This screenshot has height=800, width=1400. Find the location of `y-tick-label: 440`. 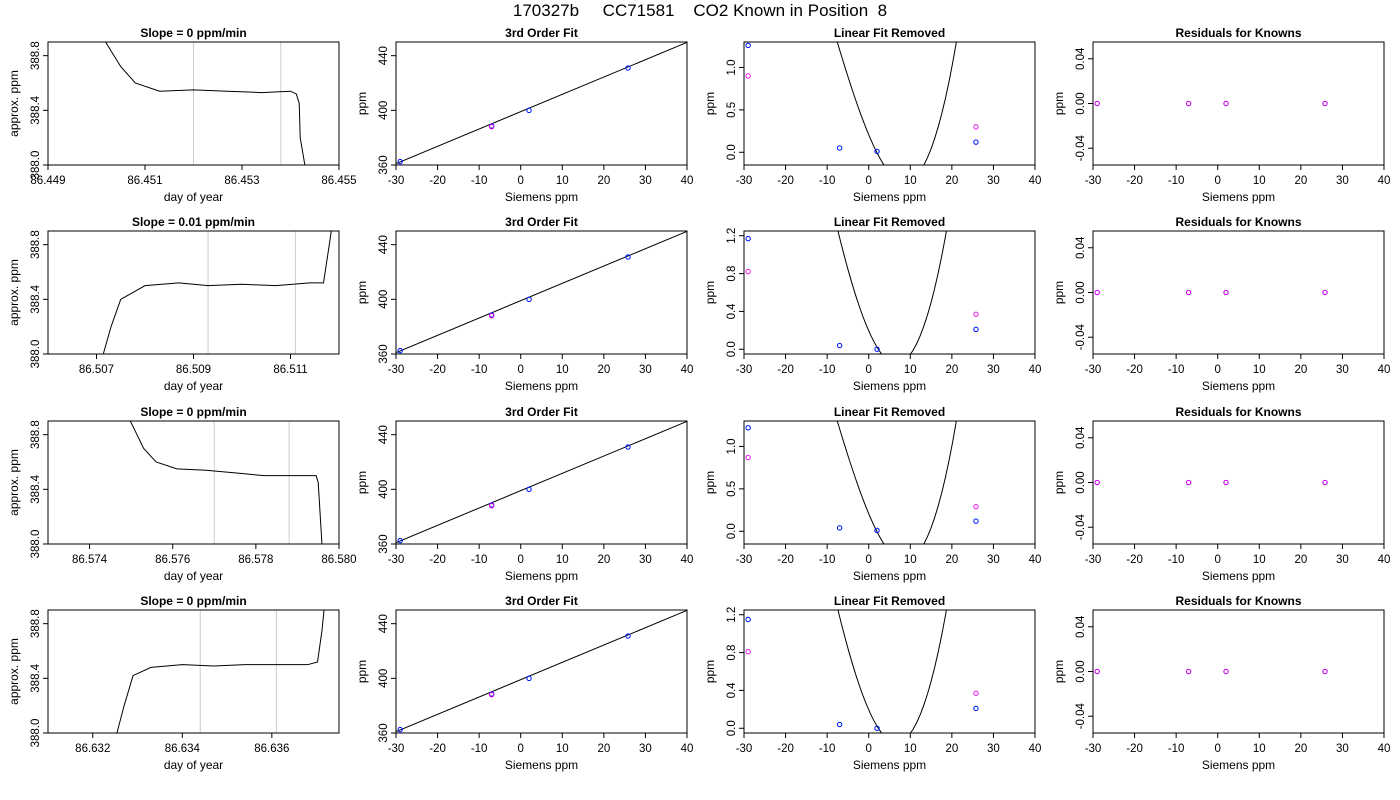

y-tick-label: 440 is located at coordinates (384, 434).